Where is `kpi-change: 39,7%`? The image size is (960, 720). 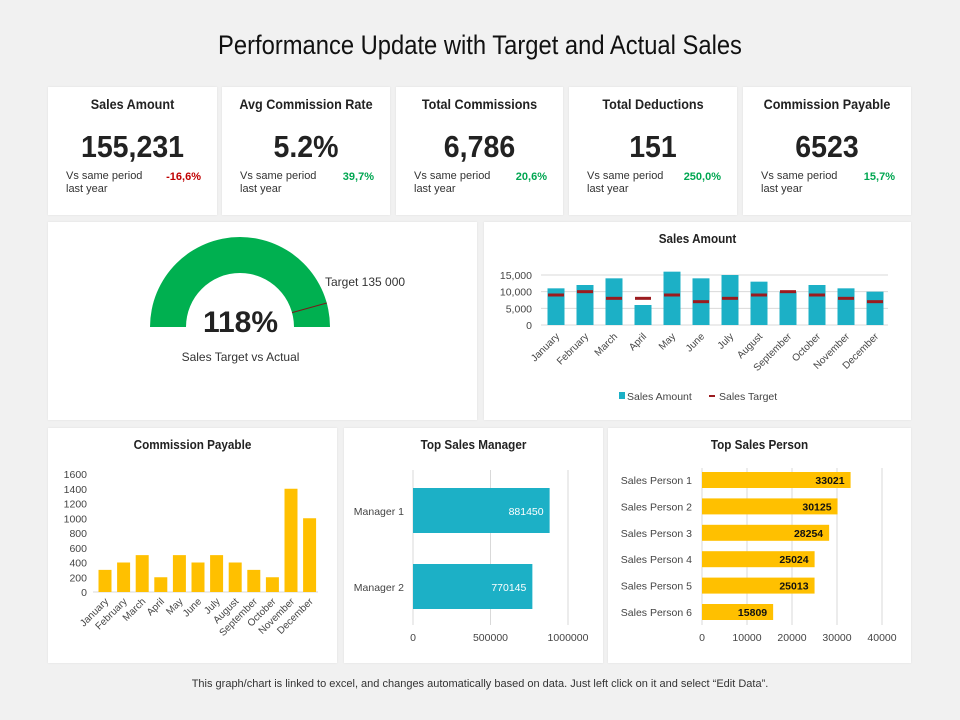 kpi-change: 39,7% is located at coordinates (358, 177).